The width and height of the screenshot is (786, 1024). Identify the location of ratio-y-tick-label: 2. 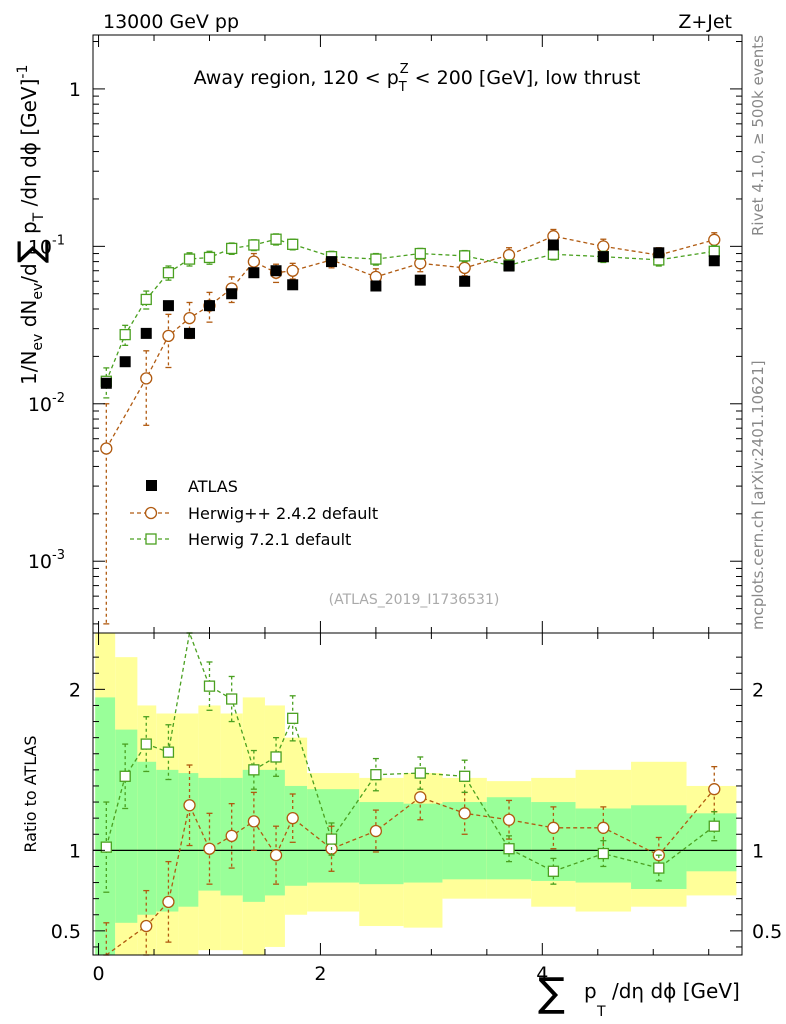
(75, 690).